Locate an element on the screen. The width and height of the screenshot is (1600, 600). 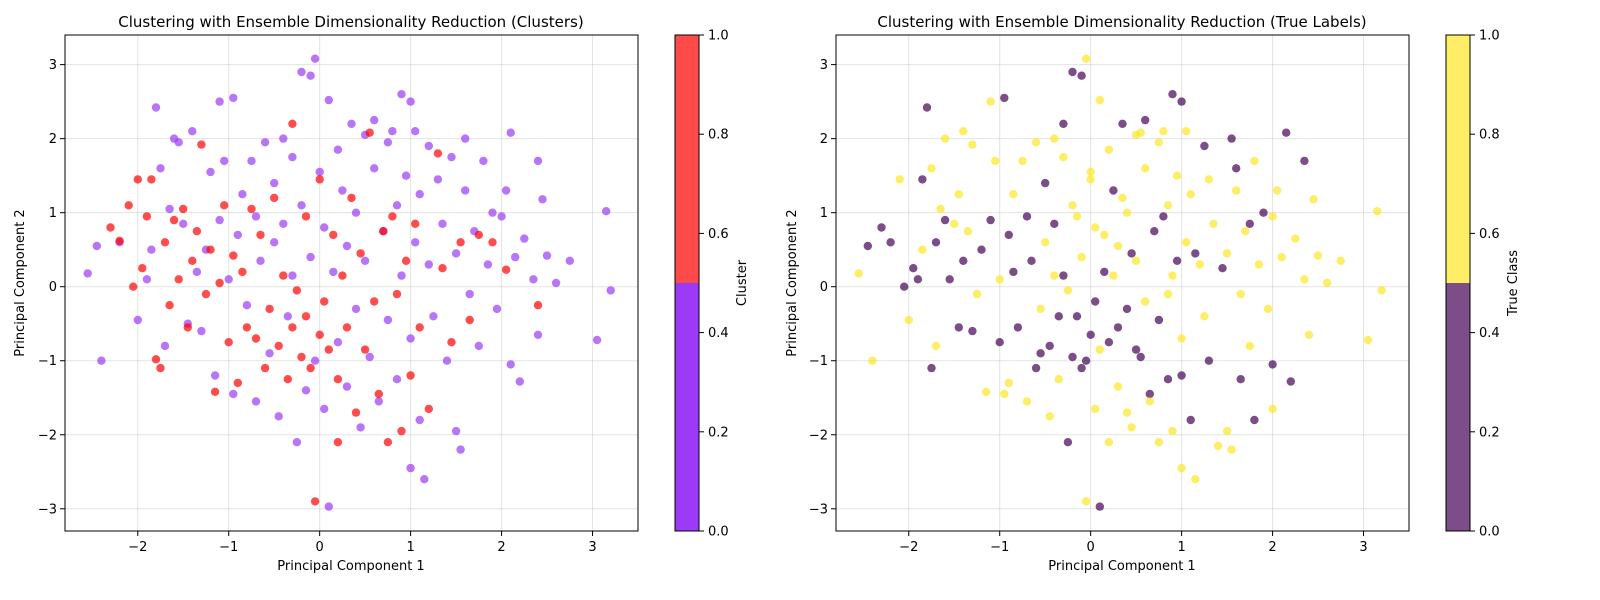
y-tick-label: −1 is located at coordinates (47, 361).